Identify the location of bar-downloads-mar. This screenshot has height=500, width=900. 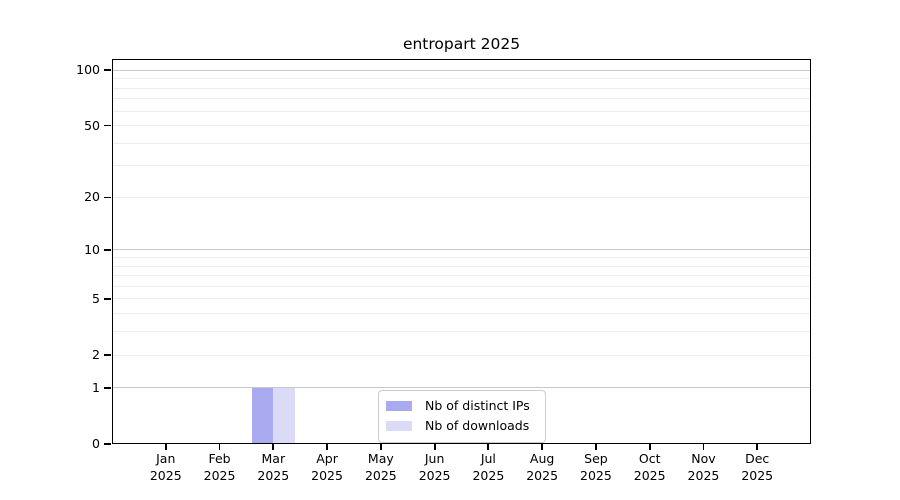
(284, 415).